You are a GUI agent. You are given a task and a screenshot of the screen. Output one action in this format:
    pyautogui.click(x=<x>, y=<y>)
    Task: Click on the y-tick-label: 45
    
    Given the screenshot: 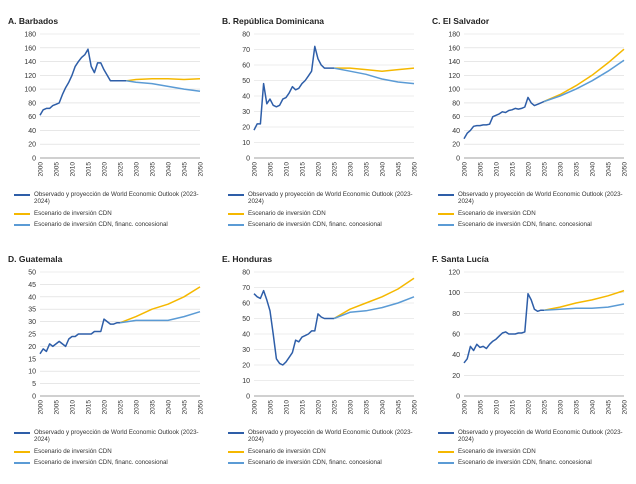 What is the action you would take?
    pyautogui.click(x=32, y=285)
    